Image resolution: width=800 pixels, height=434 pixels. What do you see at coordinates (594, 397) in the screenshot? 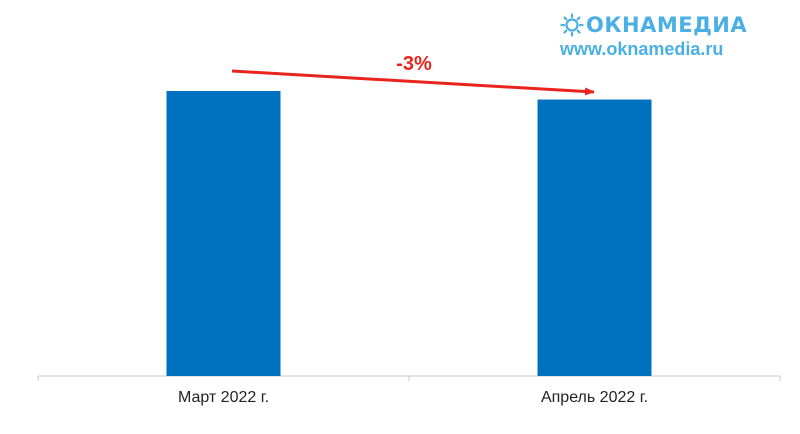
I see `x-tick-label: Апрель 2022 г.` at bounding box center [594, 397].